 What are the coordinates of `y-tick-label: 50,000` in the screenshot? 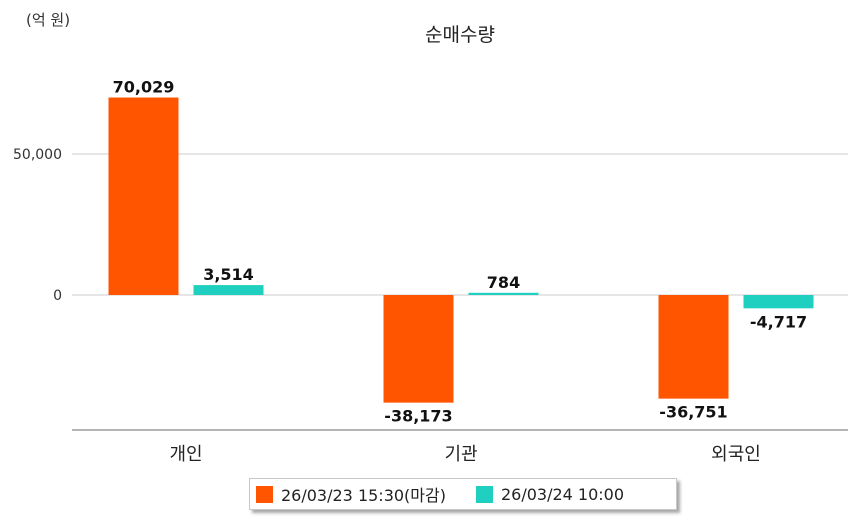 It's located at (37, 155).